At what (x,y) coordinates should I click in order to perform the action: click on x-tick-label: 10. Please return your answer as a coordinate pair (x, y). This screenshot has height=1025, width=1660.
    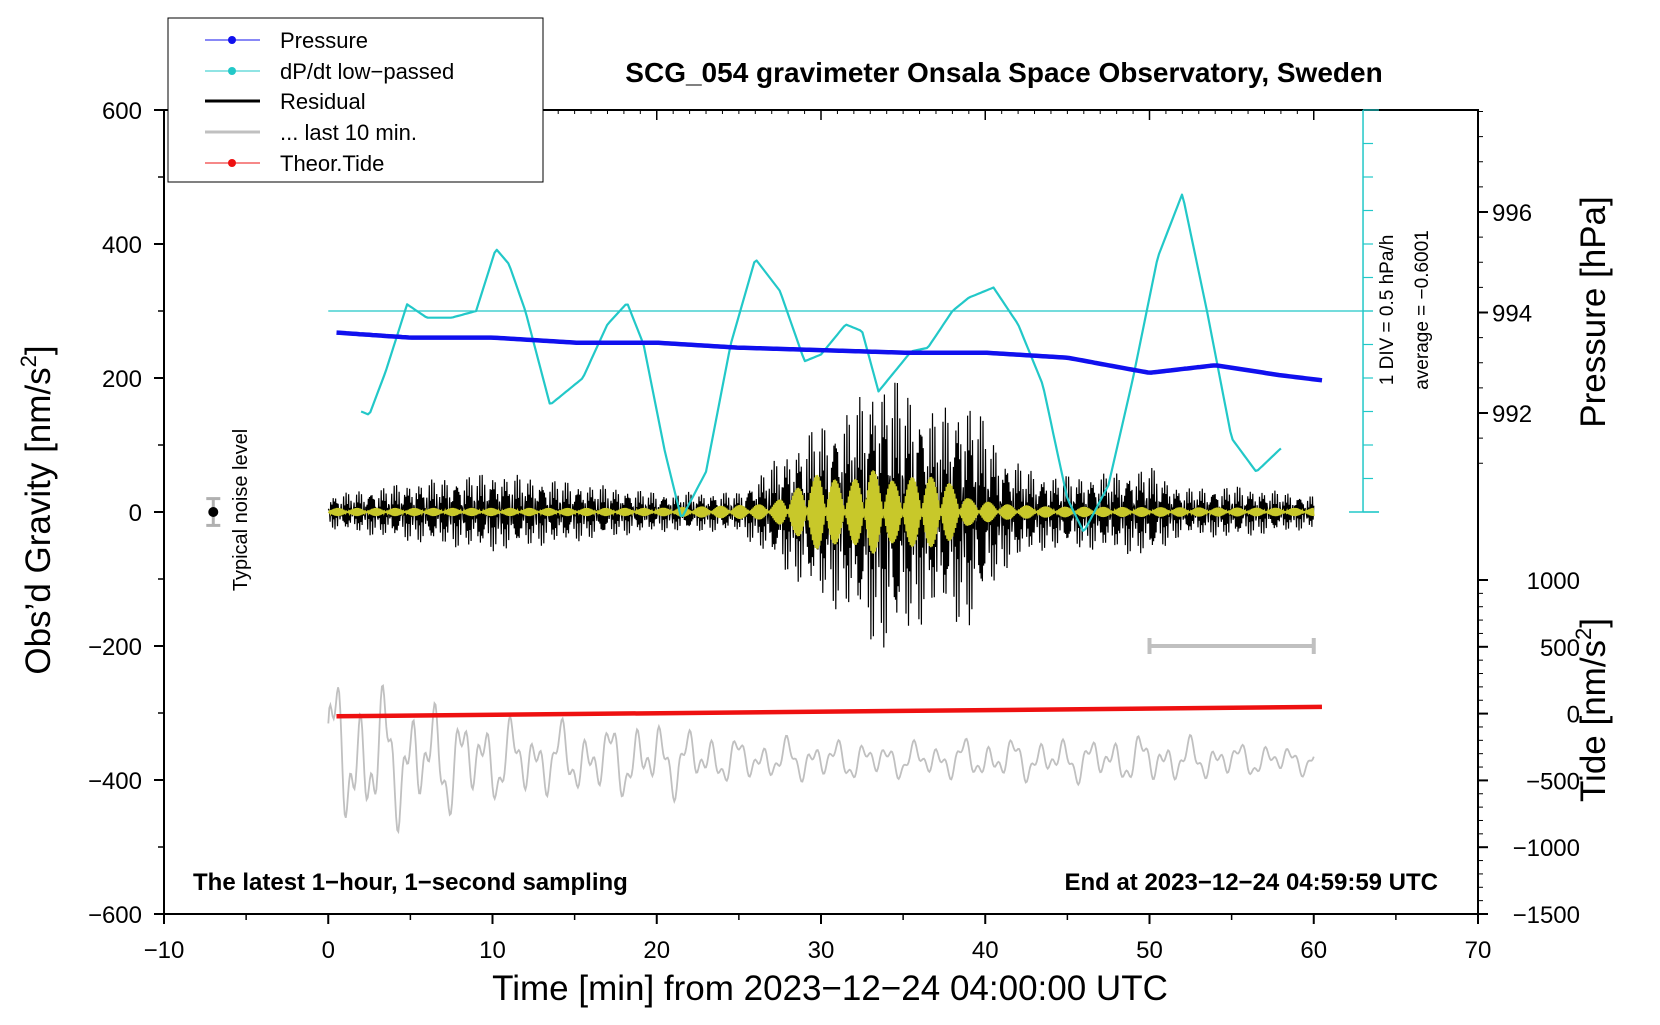
    Looking at the image, I should click on (492, 950).